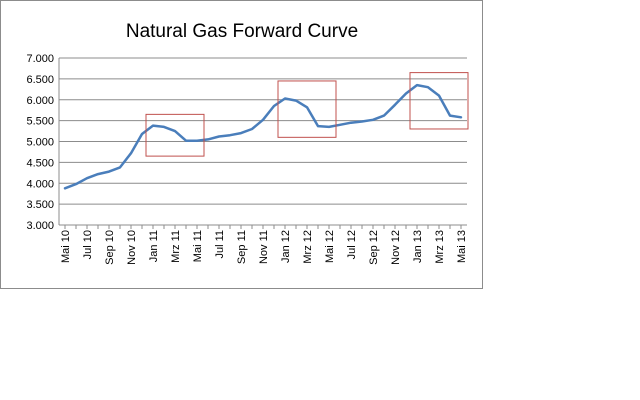 This screenshot has width=640, height=400. I want to click on x-tick-label: Mai 11, so click(198, 246).